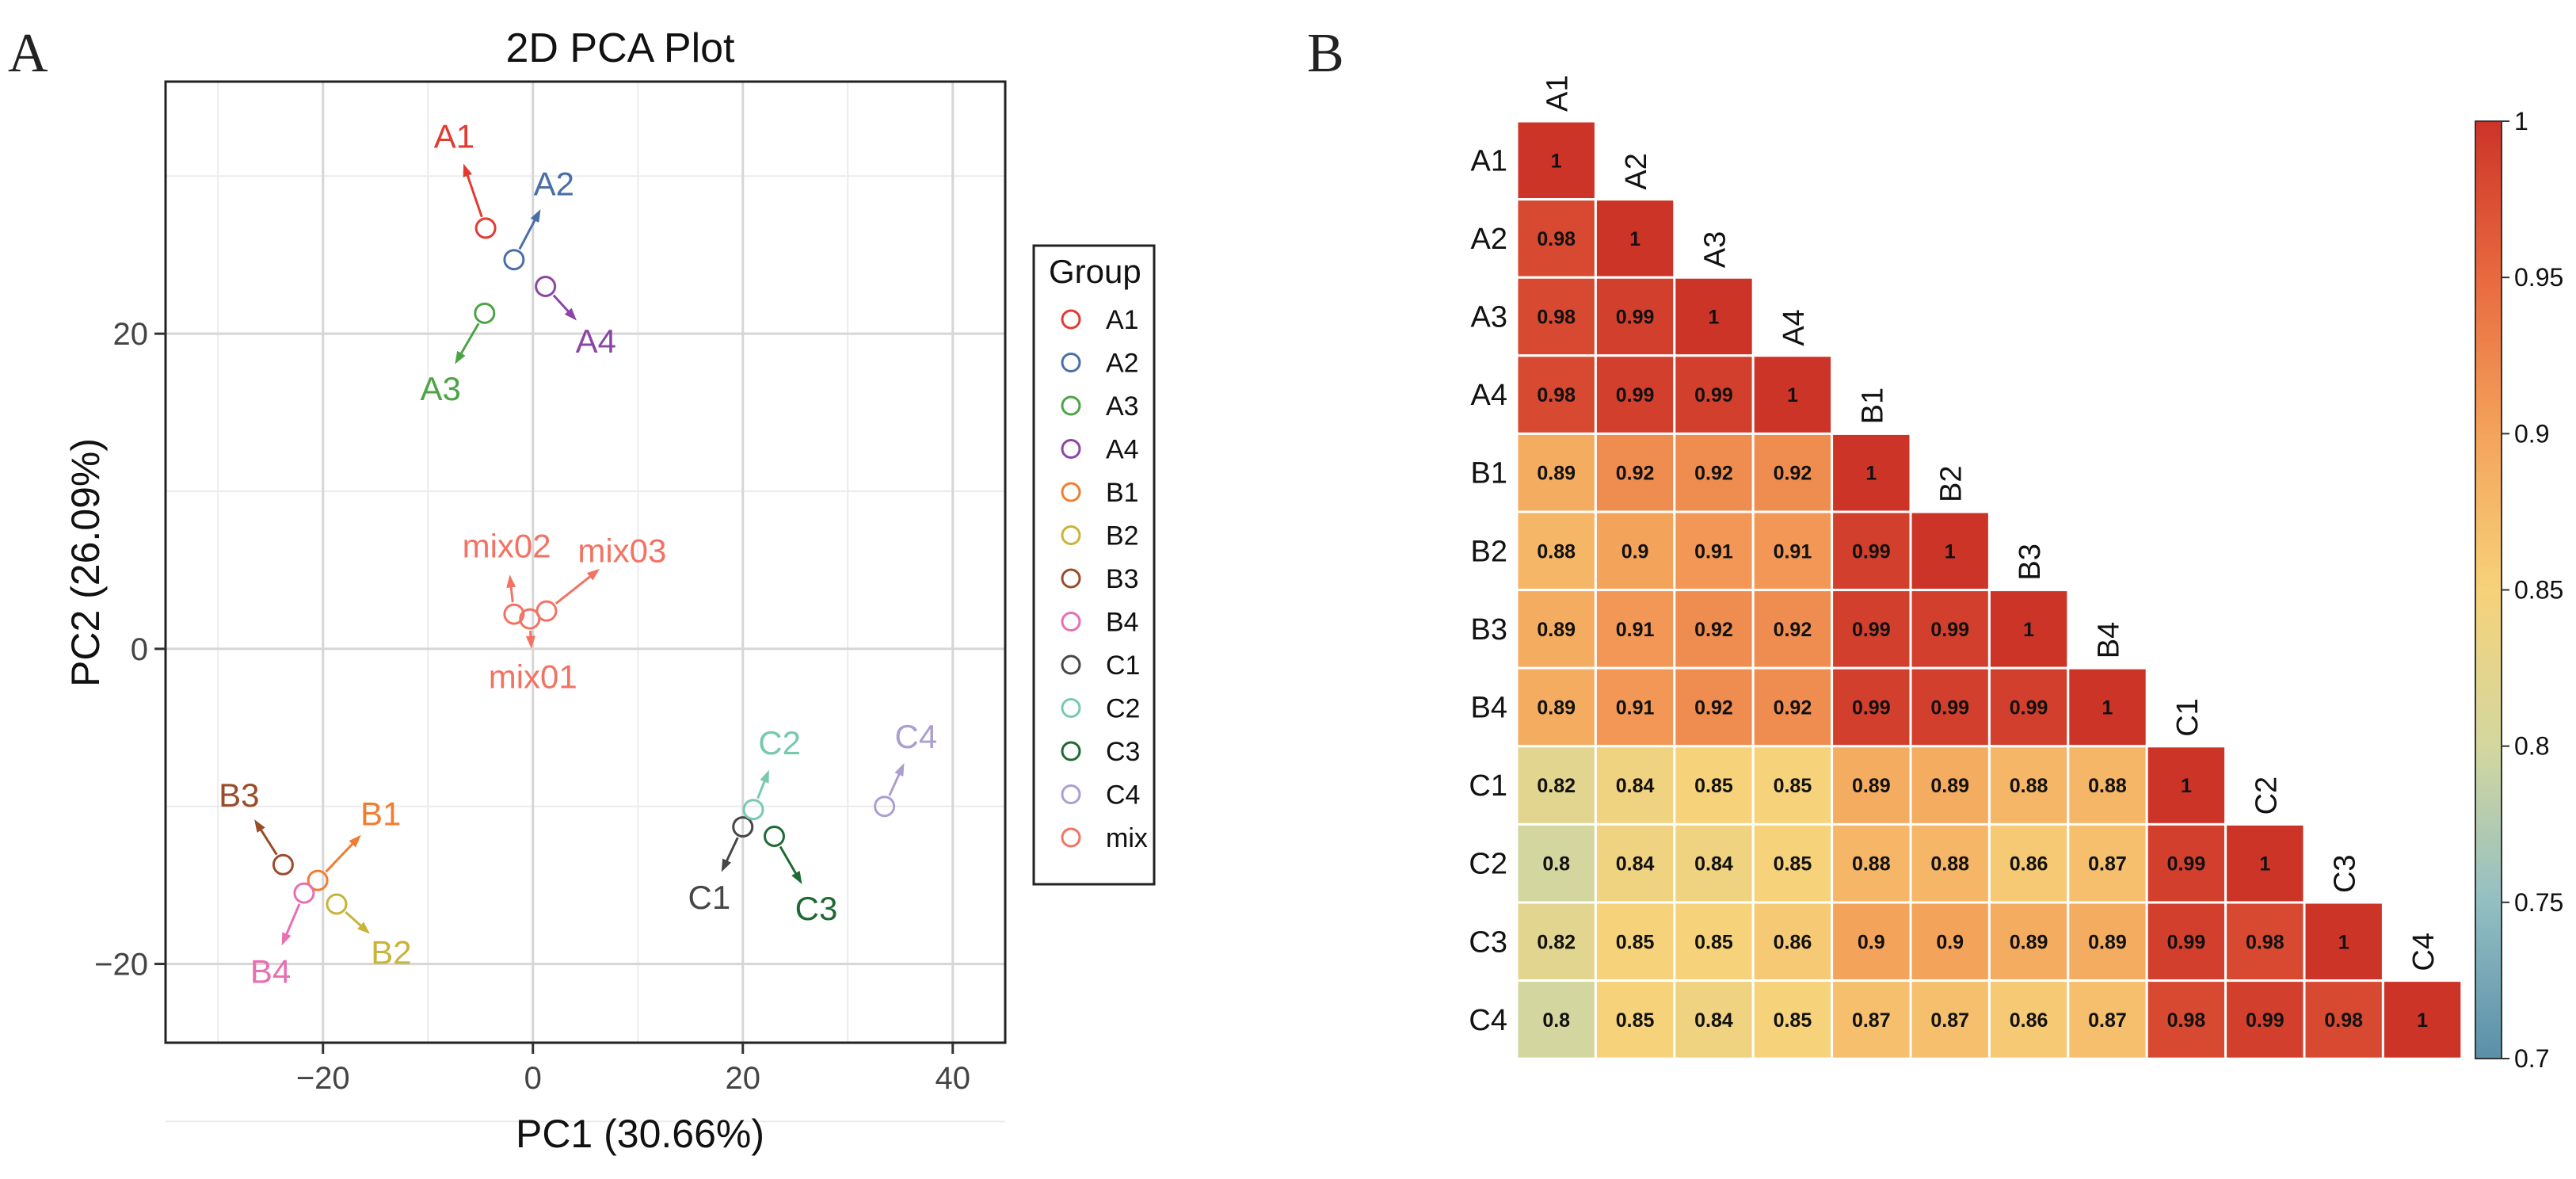 The height and width of the screenshot is (1179, 2576). I want to click on point-arrowhead-b3, so click(259, 826).